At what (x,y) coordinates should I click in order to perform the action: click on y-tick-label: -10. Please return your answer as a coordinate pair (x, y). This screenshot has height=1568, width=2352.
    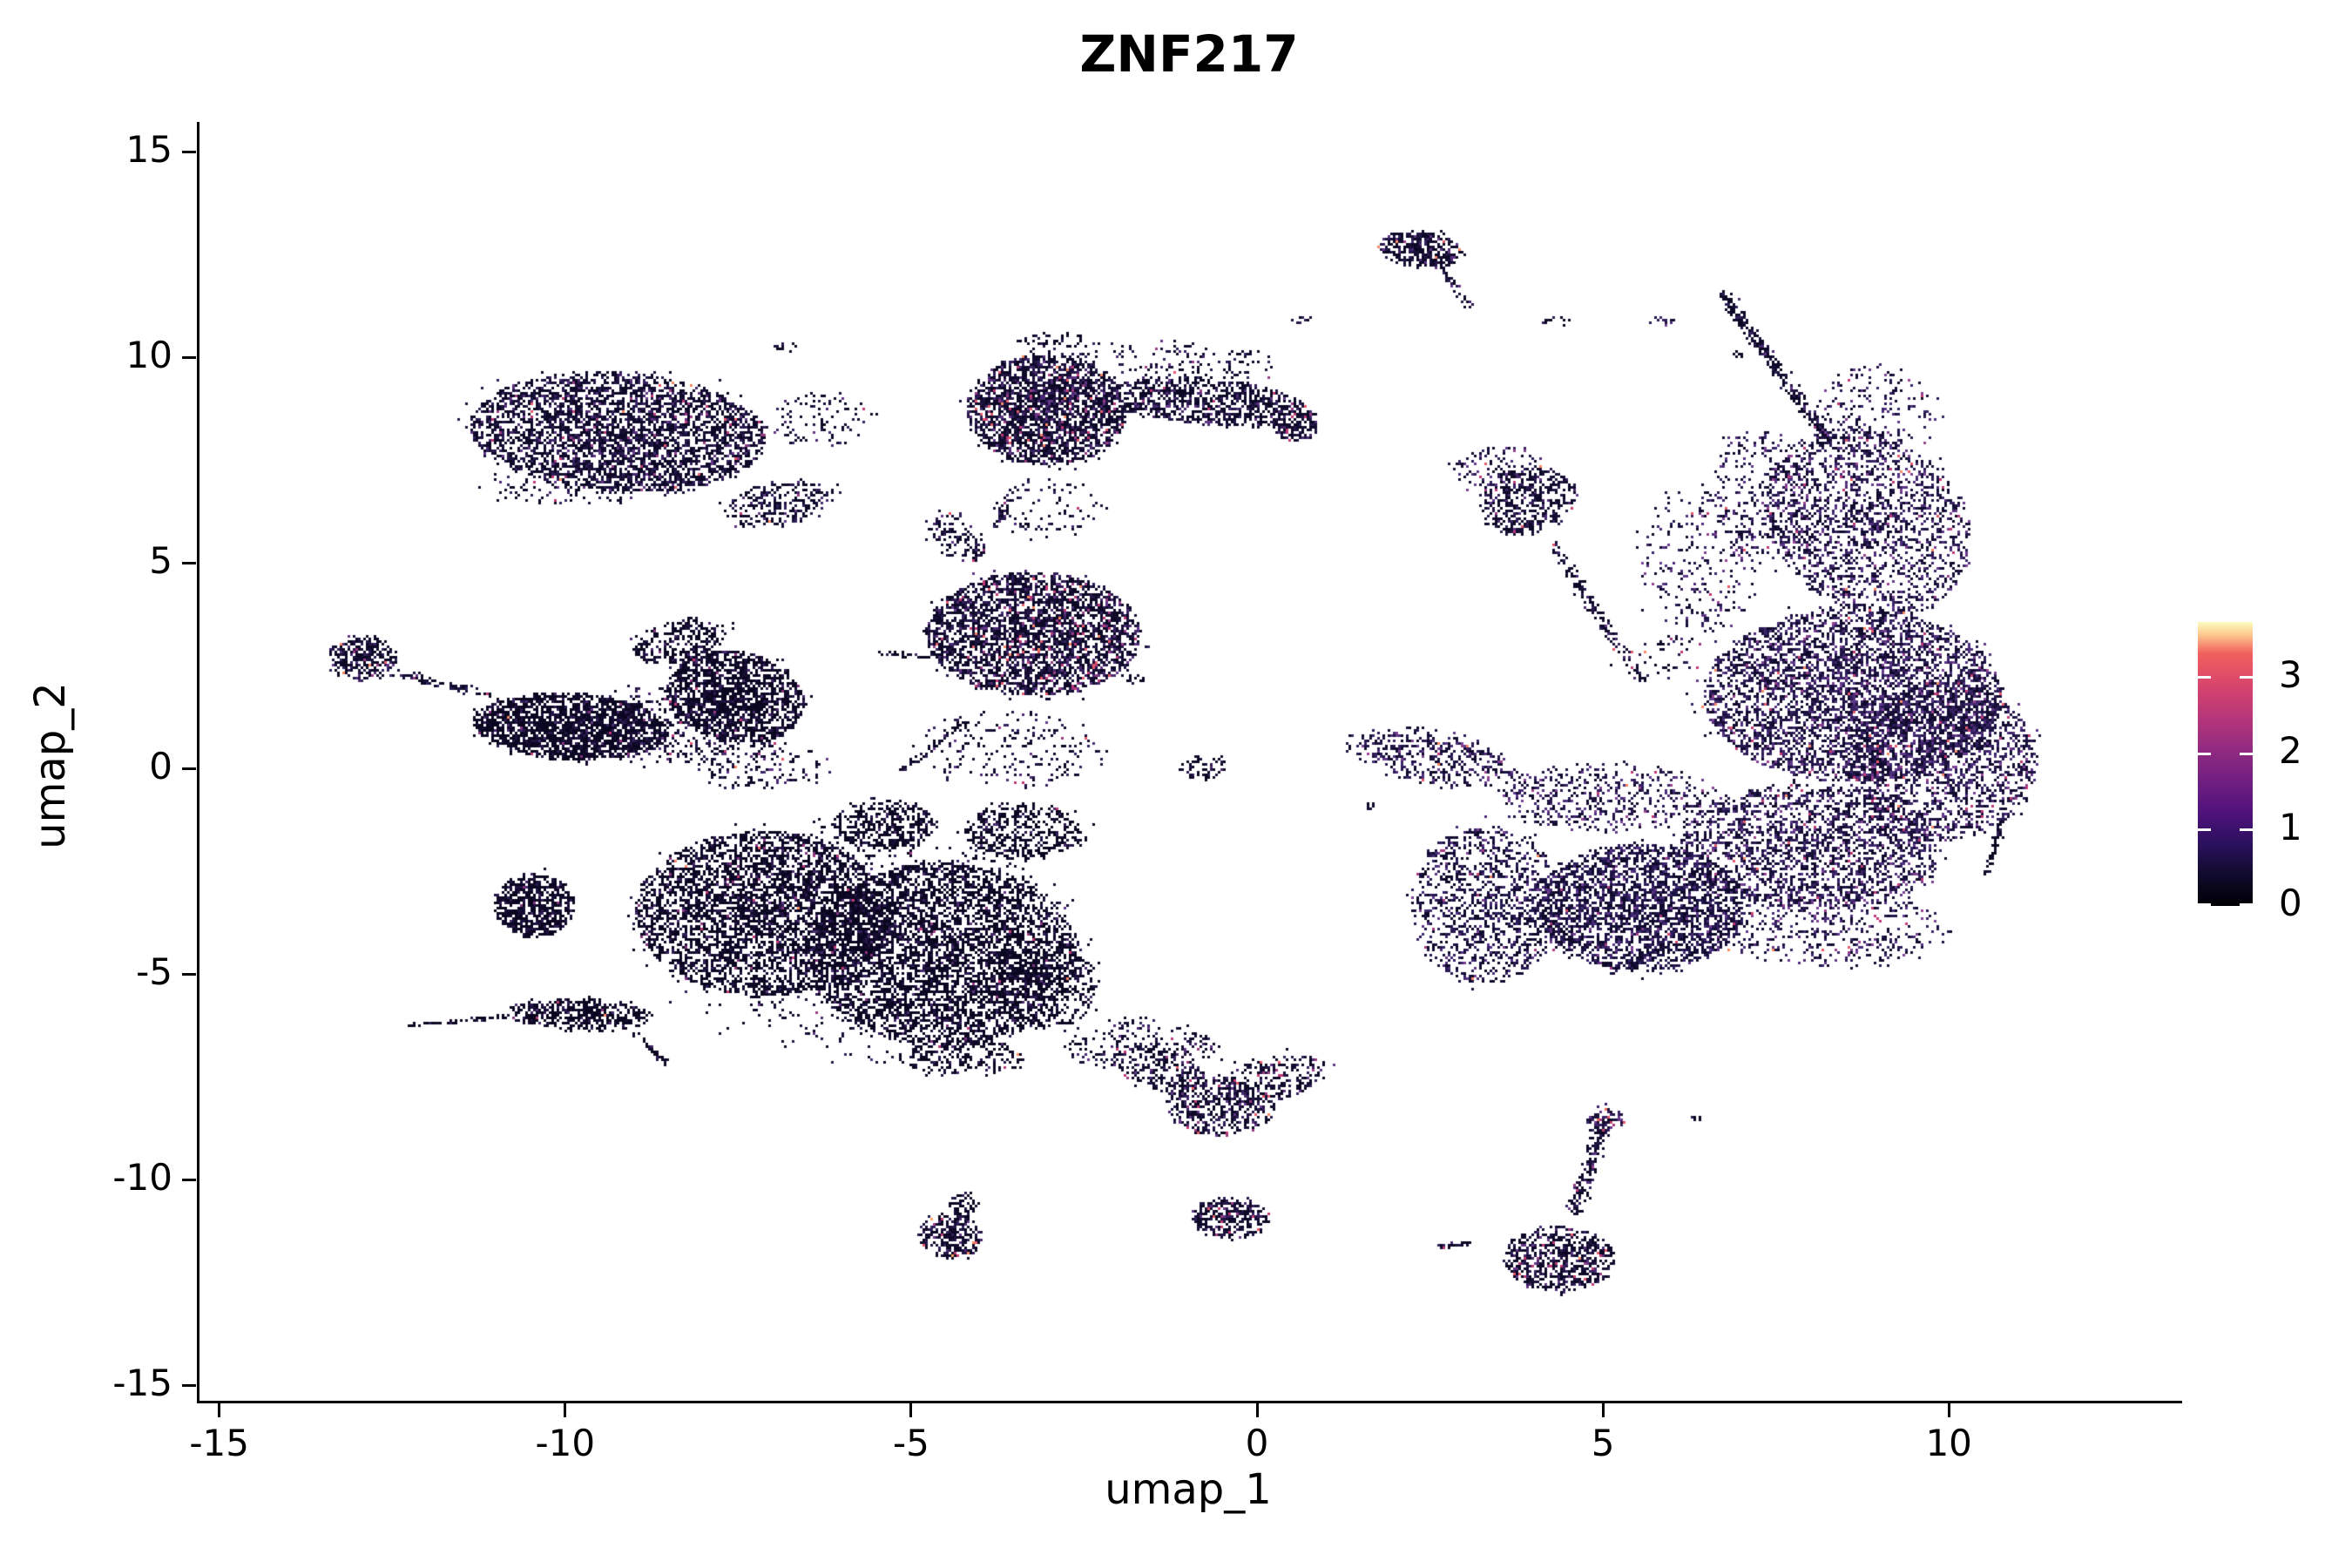
    Looking at the image, I should click on (142, 1177).